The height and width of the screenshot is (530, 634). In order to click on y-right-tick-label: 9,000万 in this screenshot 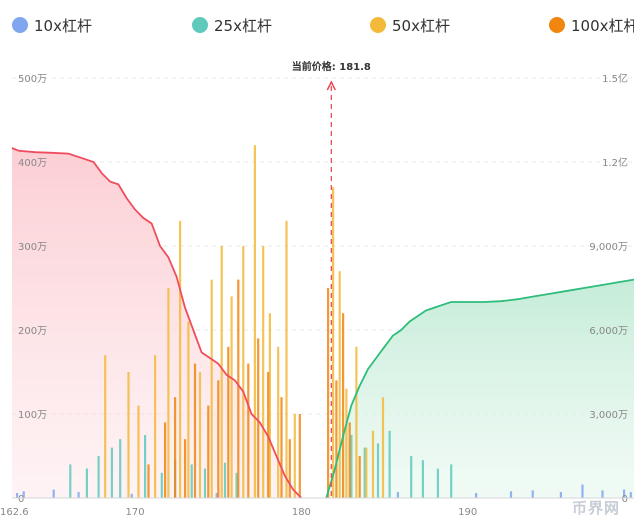, I will do `click(608, 247)`.